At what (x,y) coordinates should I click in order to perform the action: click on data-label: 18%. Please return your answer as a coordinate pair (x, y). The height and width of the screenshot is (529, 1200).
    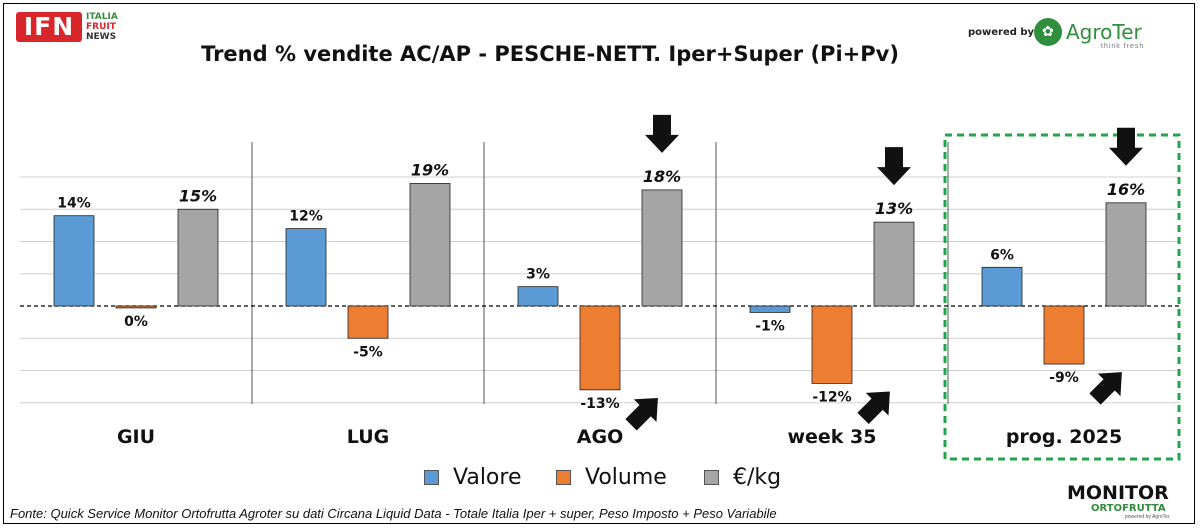
    Looking at the image, I should click on (662, 176).